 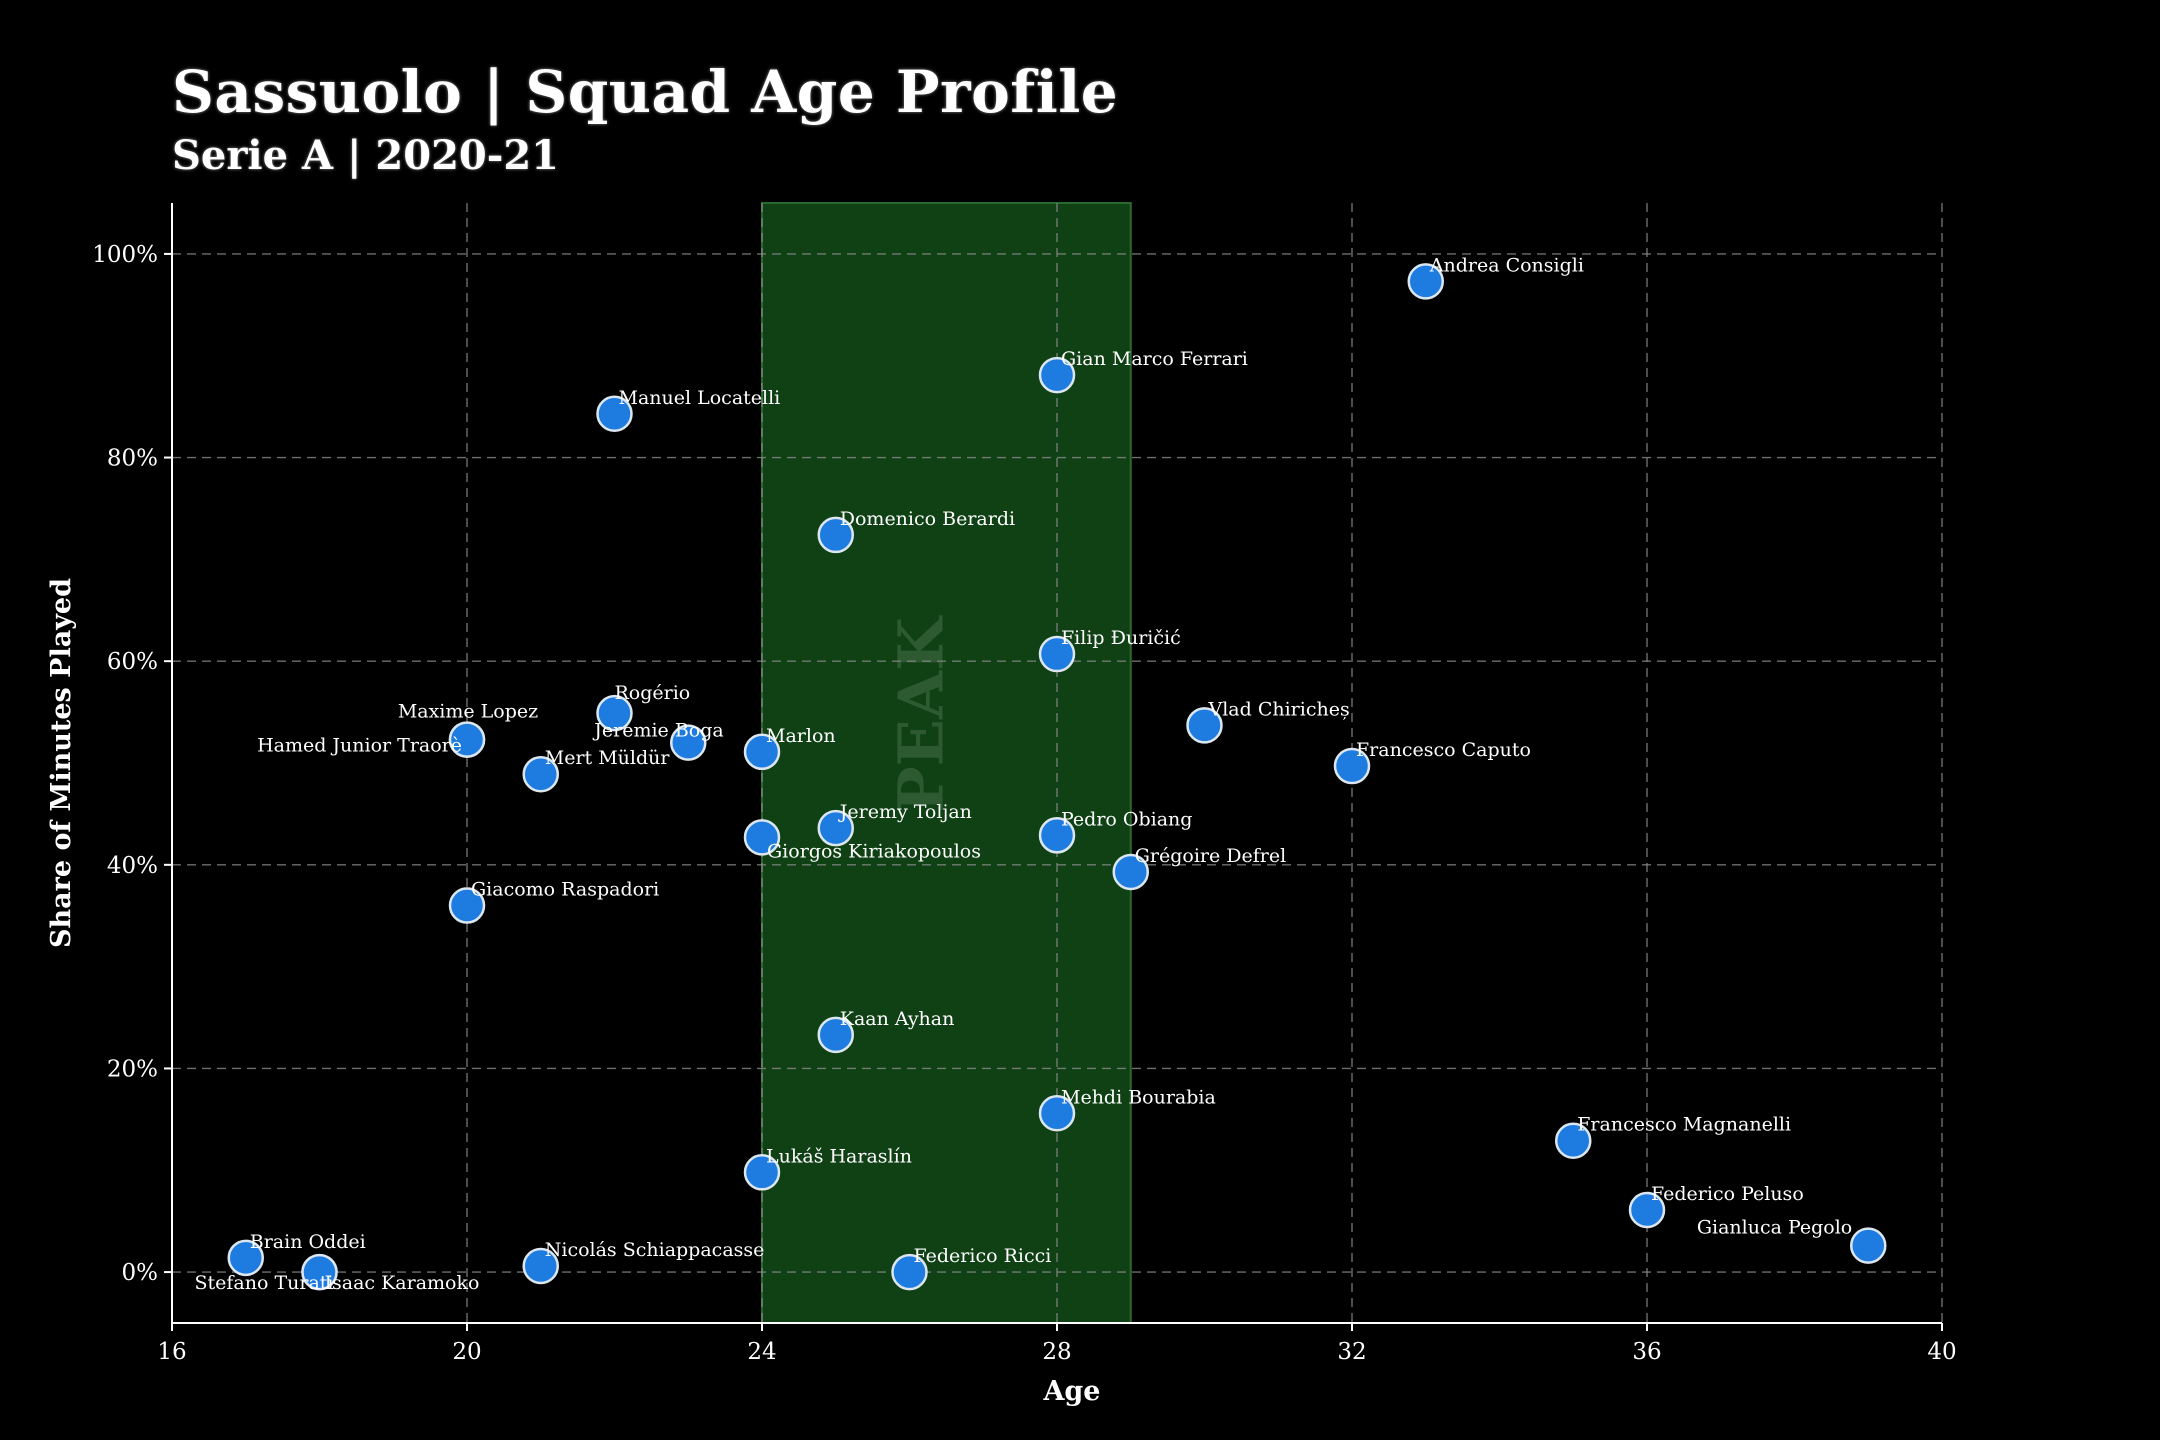 What do you see at coordinates (874, 851) in the screenshot?
I see `point-label: Giorgos Kiriakopoulos` at bounding box center [874, 851].